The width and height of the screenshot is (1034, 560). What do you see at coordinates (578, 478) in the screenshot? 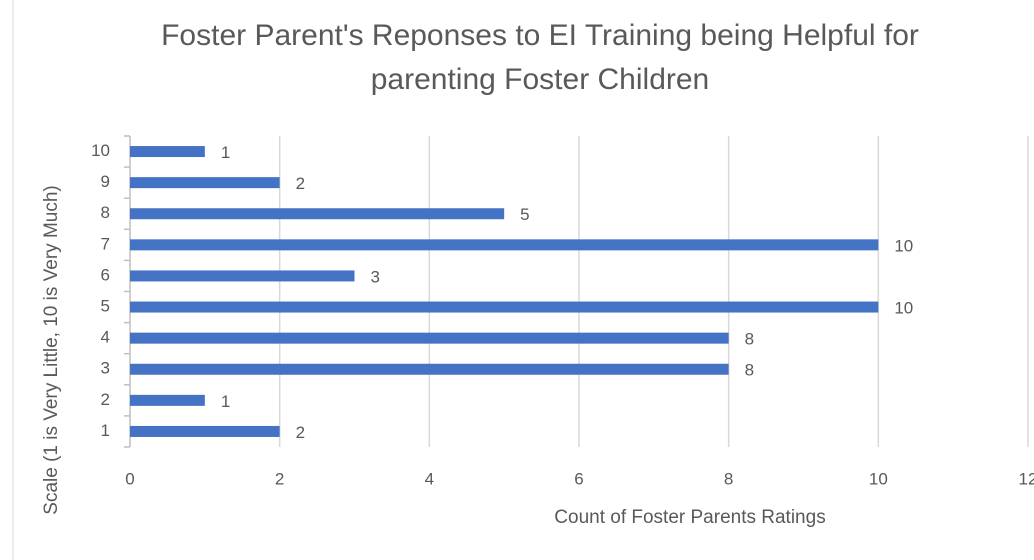
I see `x-tick-label: 6` at bounding box center [578, 478].